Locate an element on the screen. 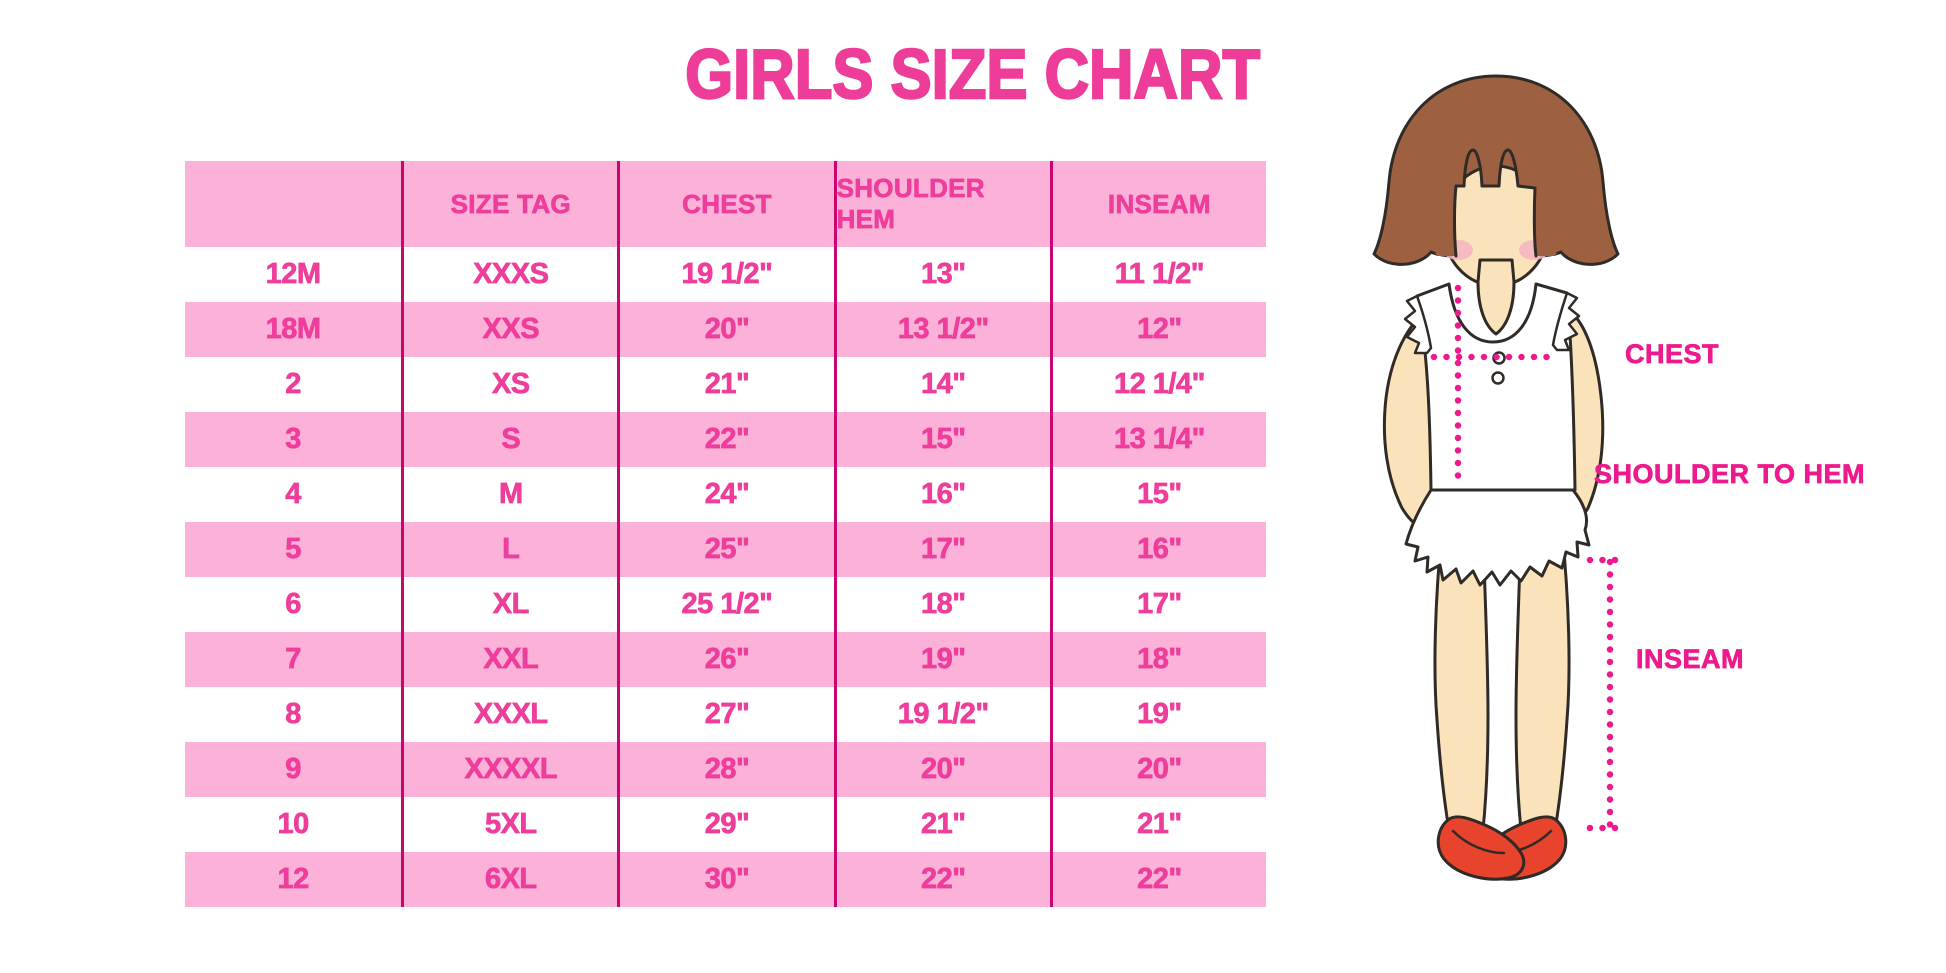 The width and height of the screenshot is (1946, 973). table-cell: 6 is located at coordinates (293, 604).